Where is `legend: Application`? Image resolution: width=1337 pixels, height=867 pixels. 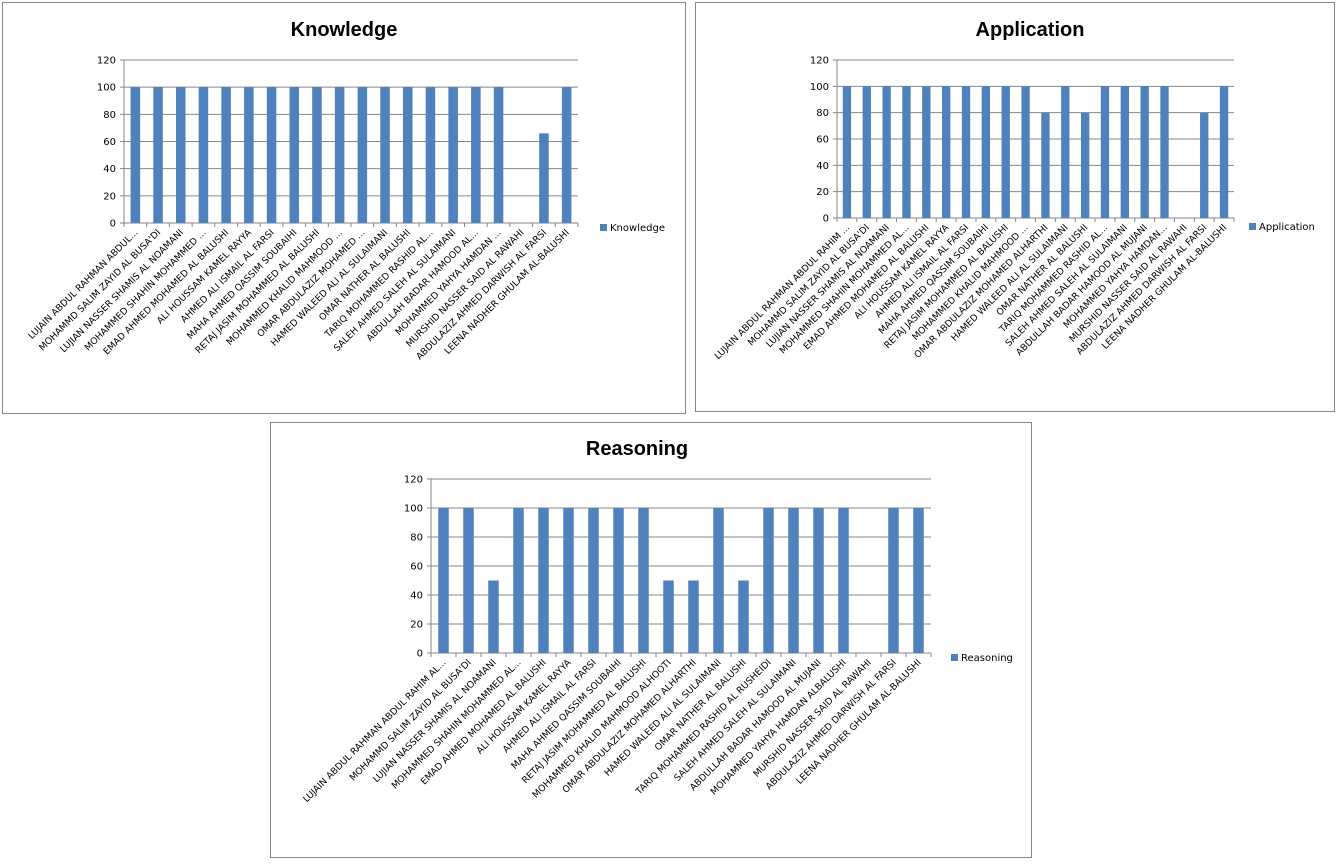
legend: Application is located at coordinates (1282, 227).